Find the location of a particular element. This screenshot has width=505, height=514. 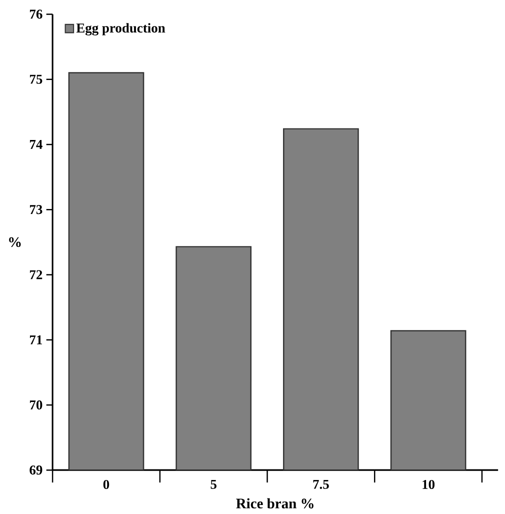

y-tick-label: 69 is located at coordinates (36, 470).